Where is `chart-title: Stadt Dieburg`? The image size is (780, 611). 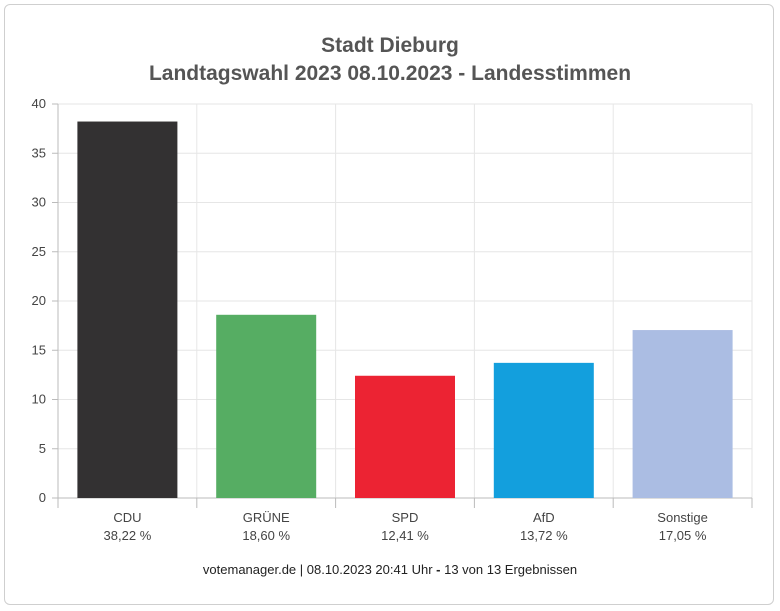 chart-title: Stadt Dieburg is located at coordinates (390, 45).